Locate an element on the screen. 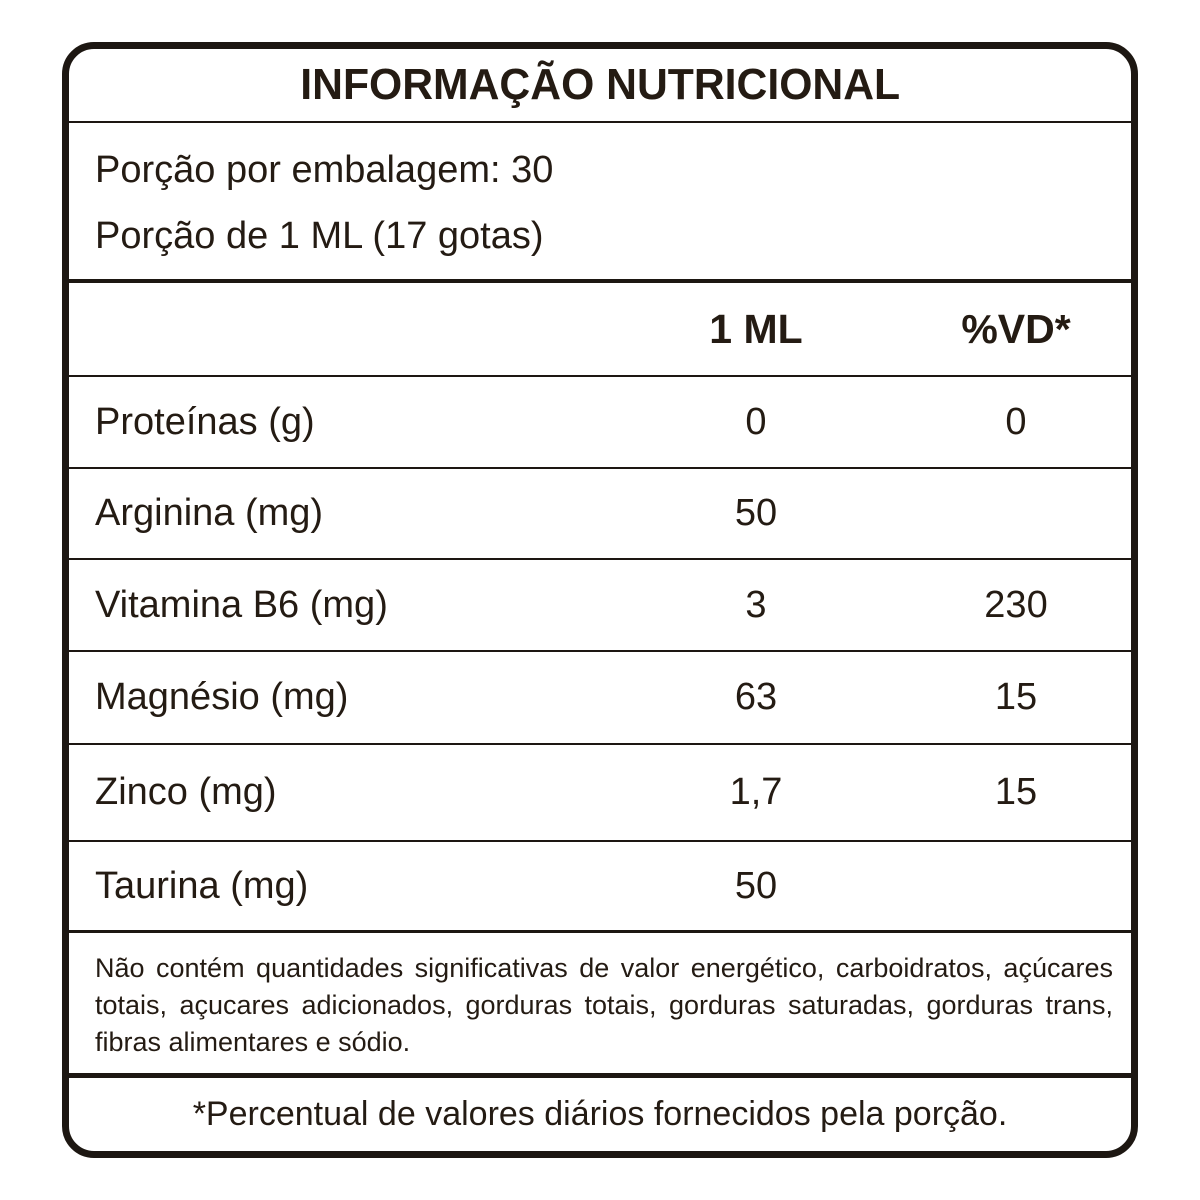 This screenshot has height=1200, width=1200. serving-size: Porção de 1 ML (17 gotas) is located at coordinates (319, 236).